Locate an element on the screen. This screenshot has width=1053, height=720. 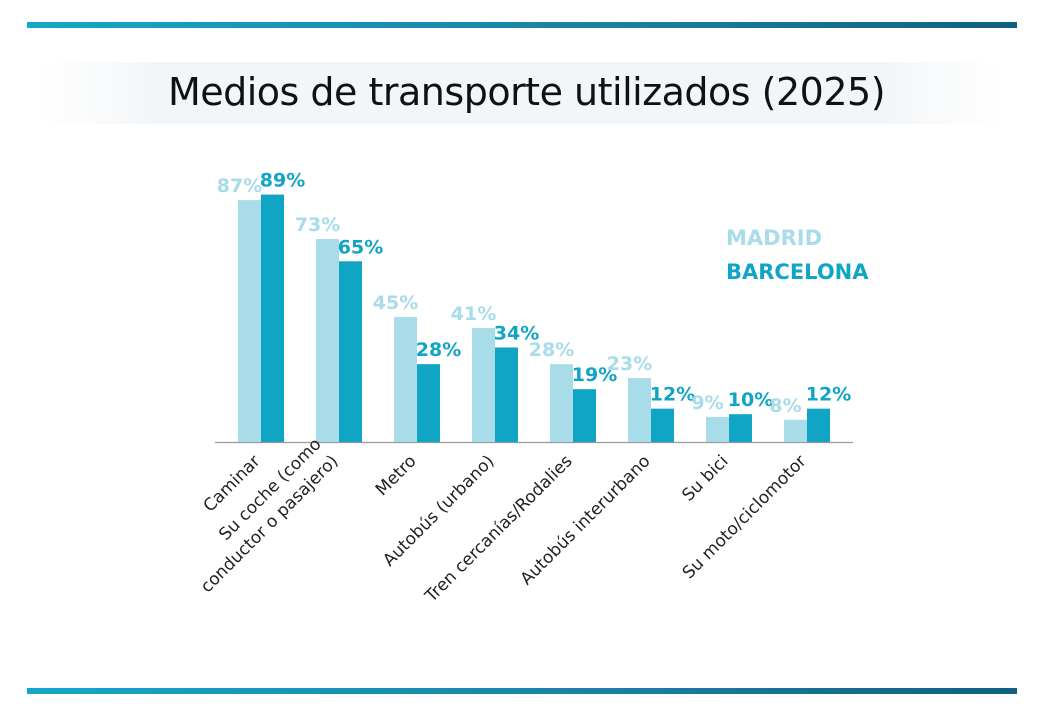
category-label-6: Su bici is located at coordinates (705, 478).